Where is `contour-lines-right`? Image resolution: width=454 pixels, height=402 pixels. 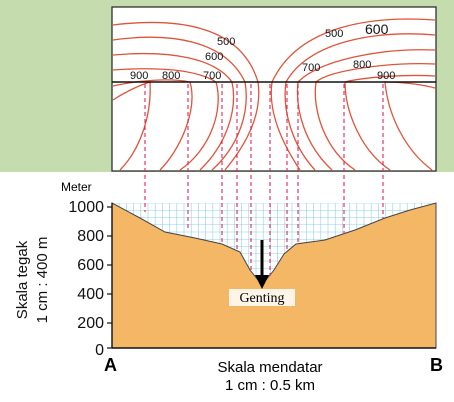
contour-lines-right is located at coordinates (353, 94).